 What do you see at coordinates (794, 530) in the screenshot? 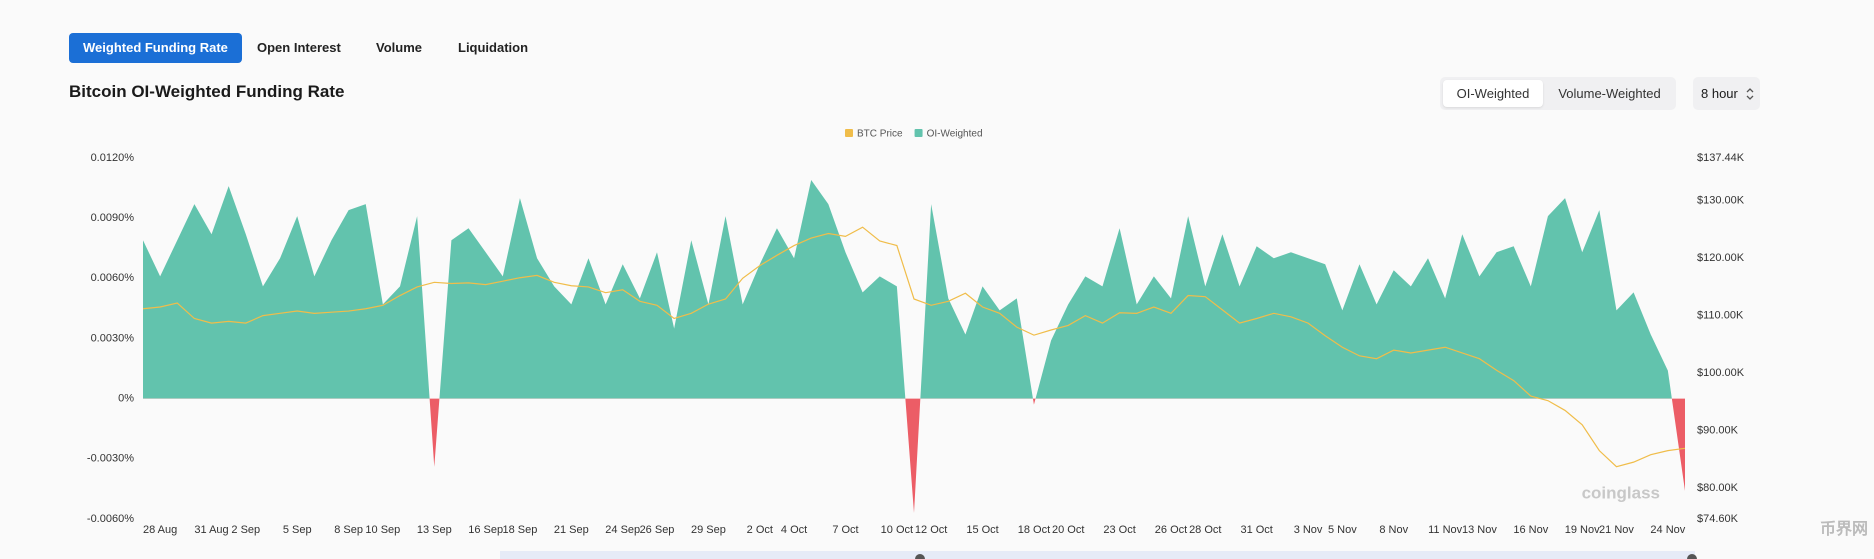
I see `x-tick-label: 4 Oct` at bounding box center [794, 530].